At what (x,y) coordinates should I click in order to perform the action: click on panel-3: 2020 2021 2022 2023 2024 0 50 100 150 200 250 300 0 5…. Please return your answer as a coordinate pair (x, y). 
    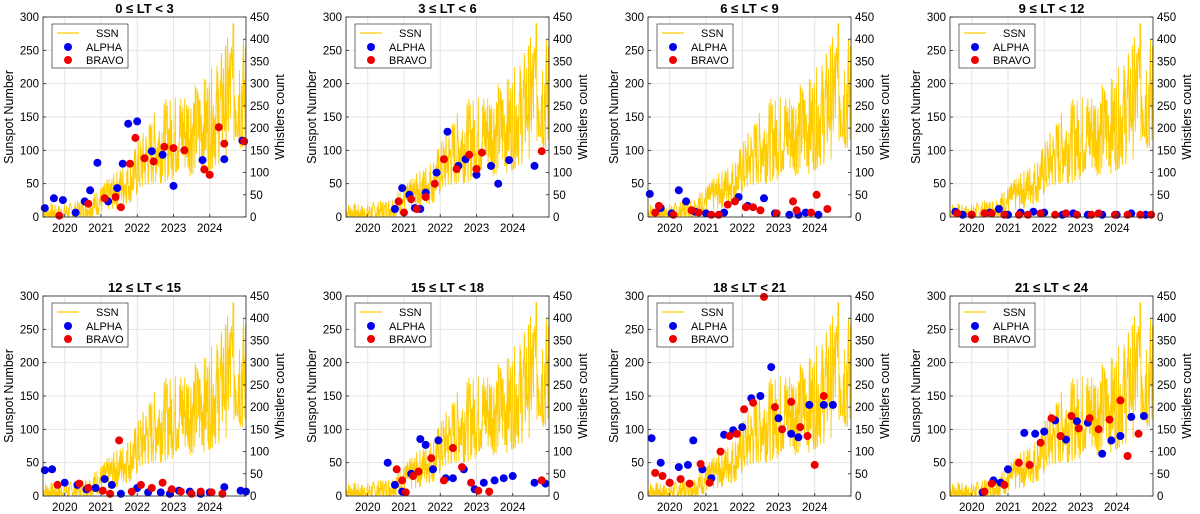
    Looking at the image, I should click on (1051, 118).